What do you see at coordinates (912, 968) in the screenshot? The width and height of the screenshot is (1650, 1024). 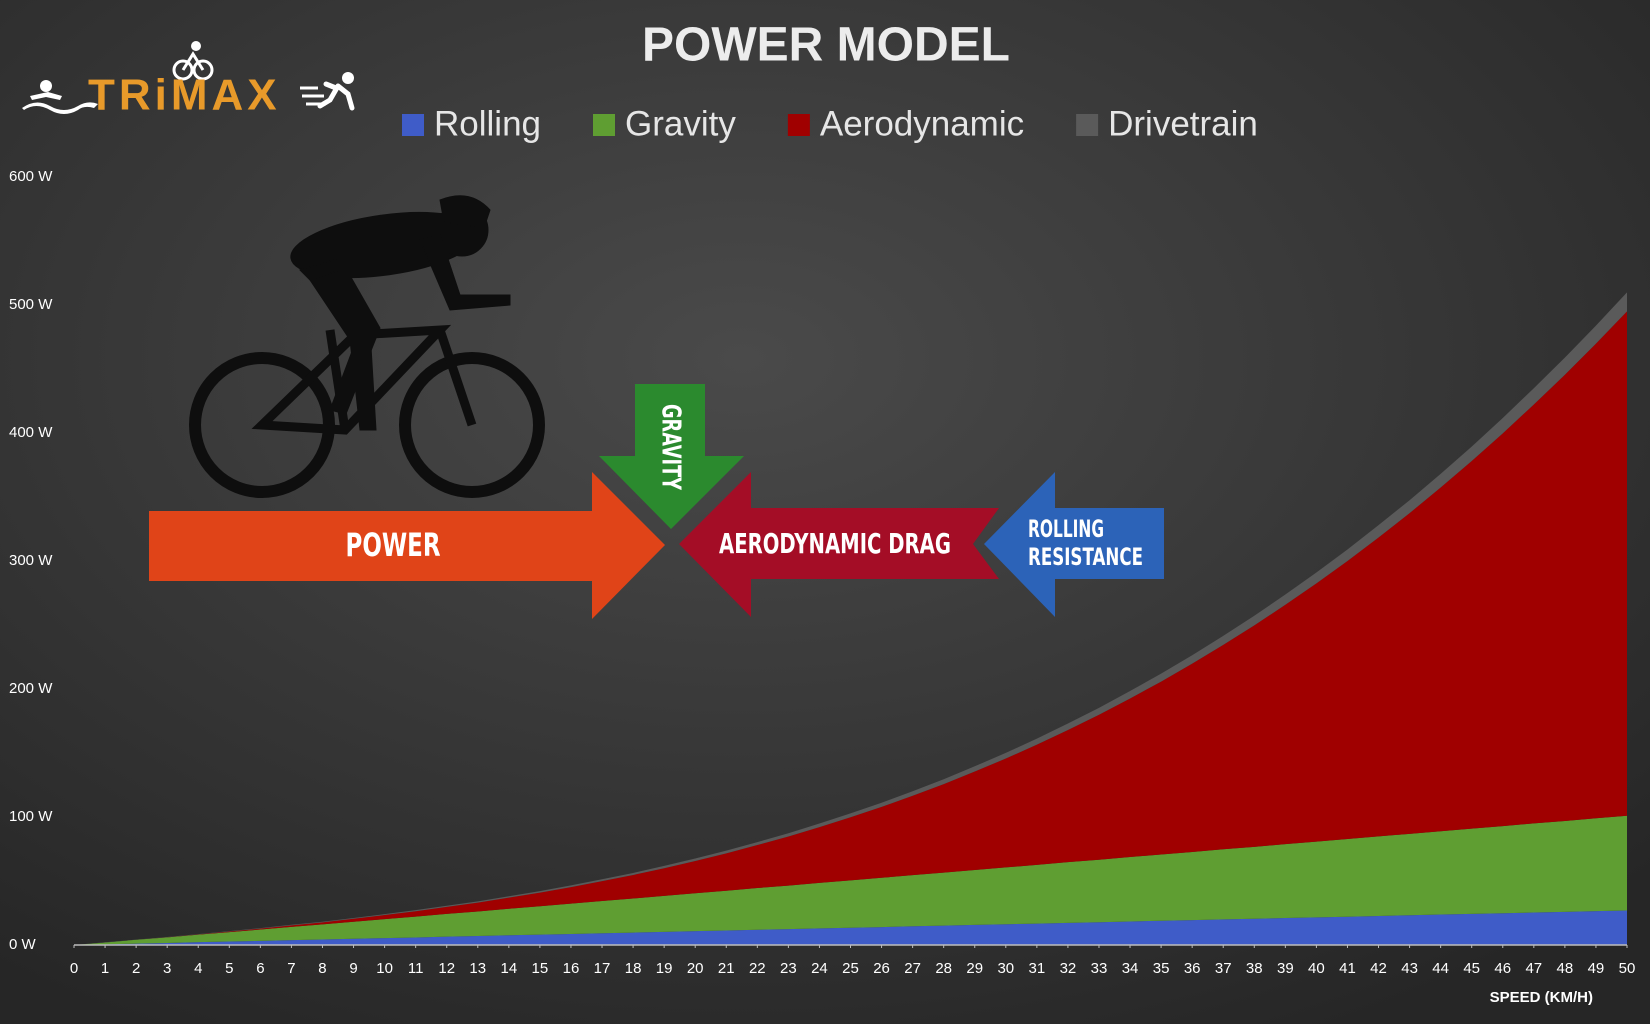 I see `x-tick-label: 27` at bounding box center [912, 968].